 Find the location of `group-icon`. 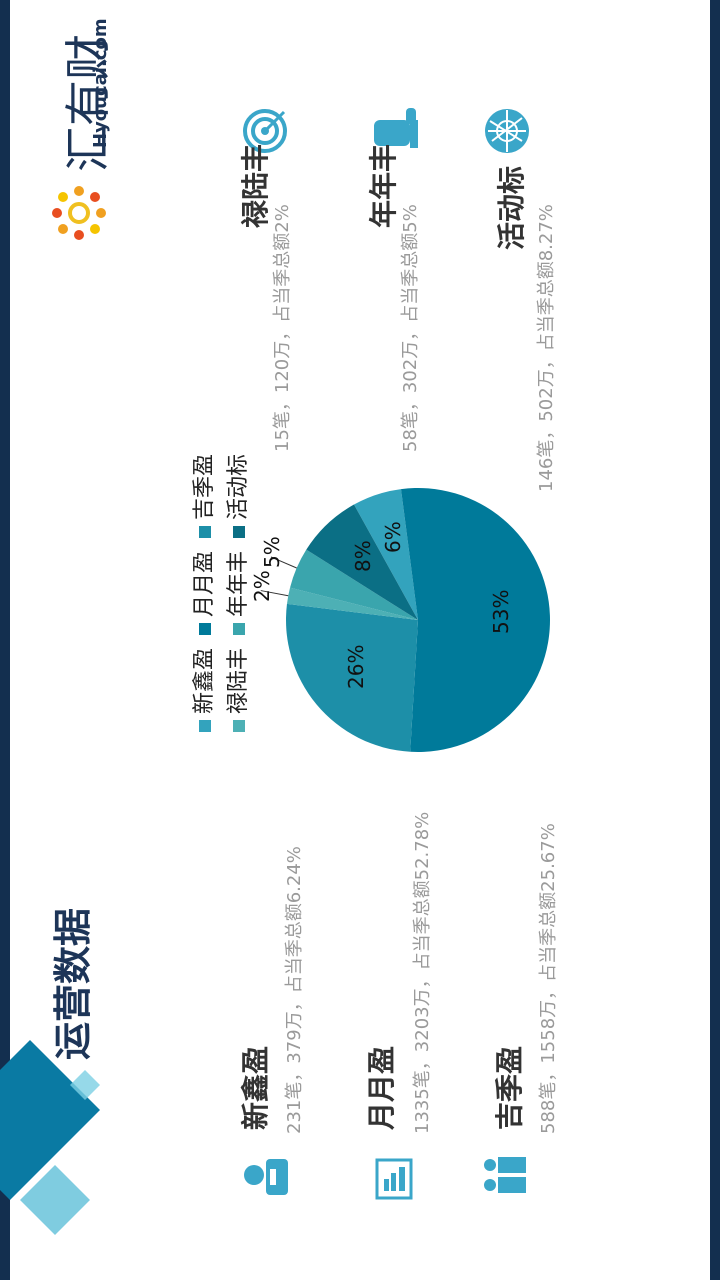

group-icon is located at coordinates (505, 1175).